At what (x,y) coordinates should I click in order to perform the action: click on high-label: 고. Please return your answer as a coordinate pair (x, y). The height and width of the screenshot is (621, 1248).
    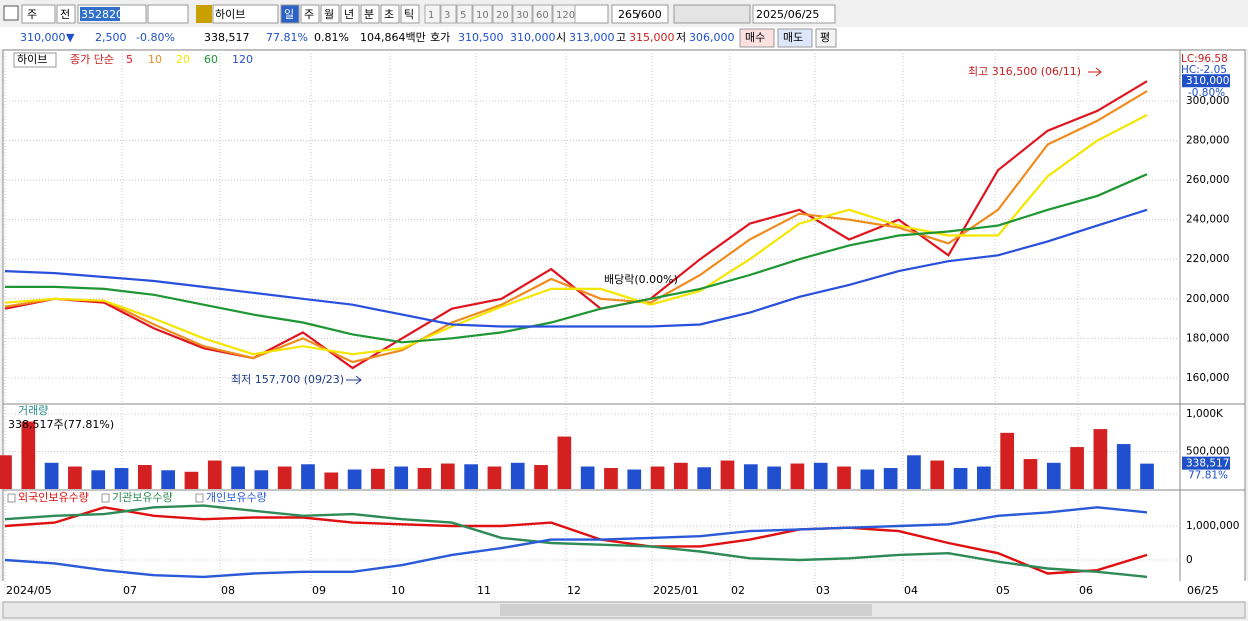
    Looking at the image, I should click on (621, 37).